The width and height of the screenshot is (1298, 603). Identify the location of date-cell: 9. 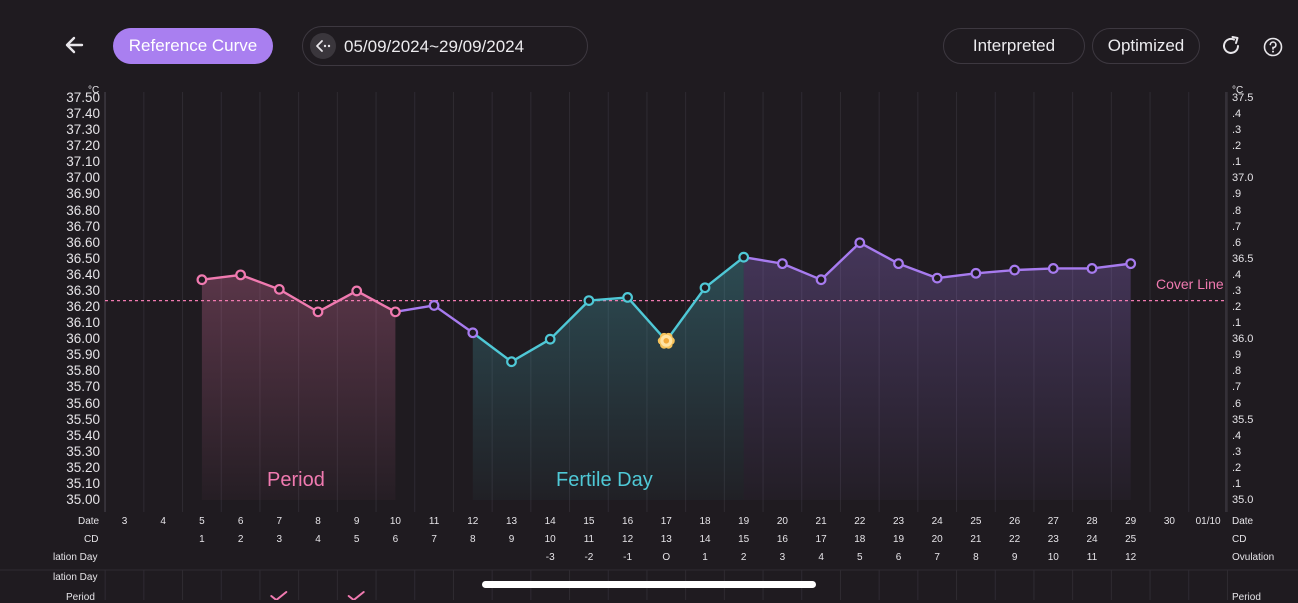
(356, 521).